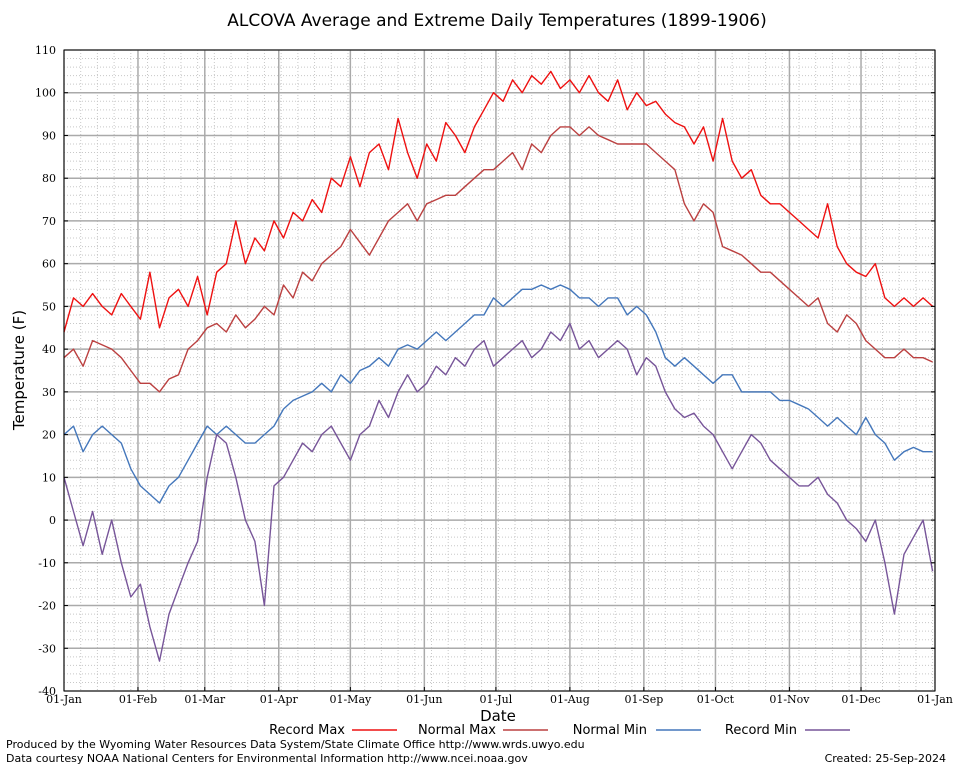  Describe the element at coordinates (47, 563) in the screenshot. I see `y-tick-label: -10` at that location.